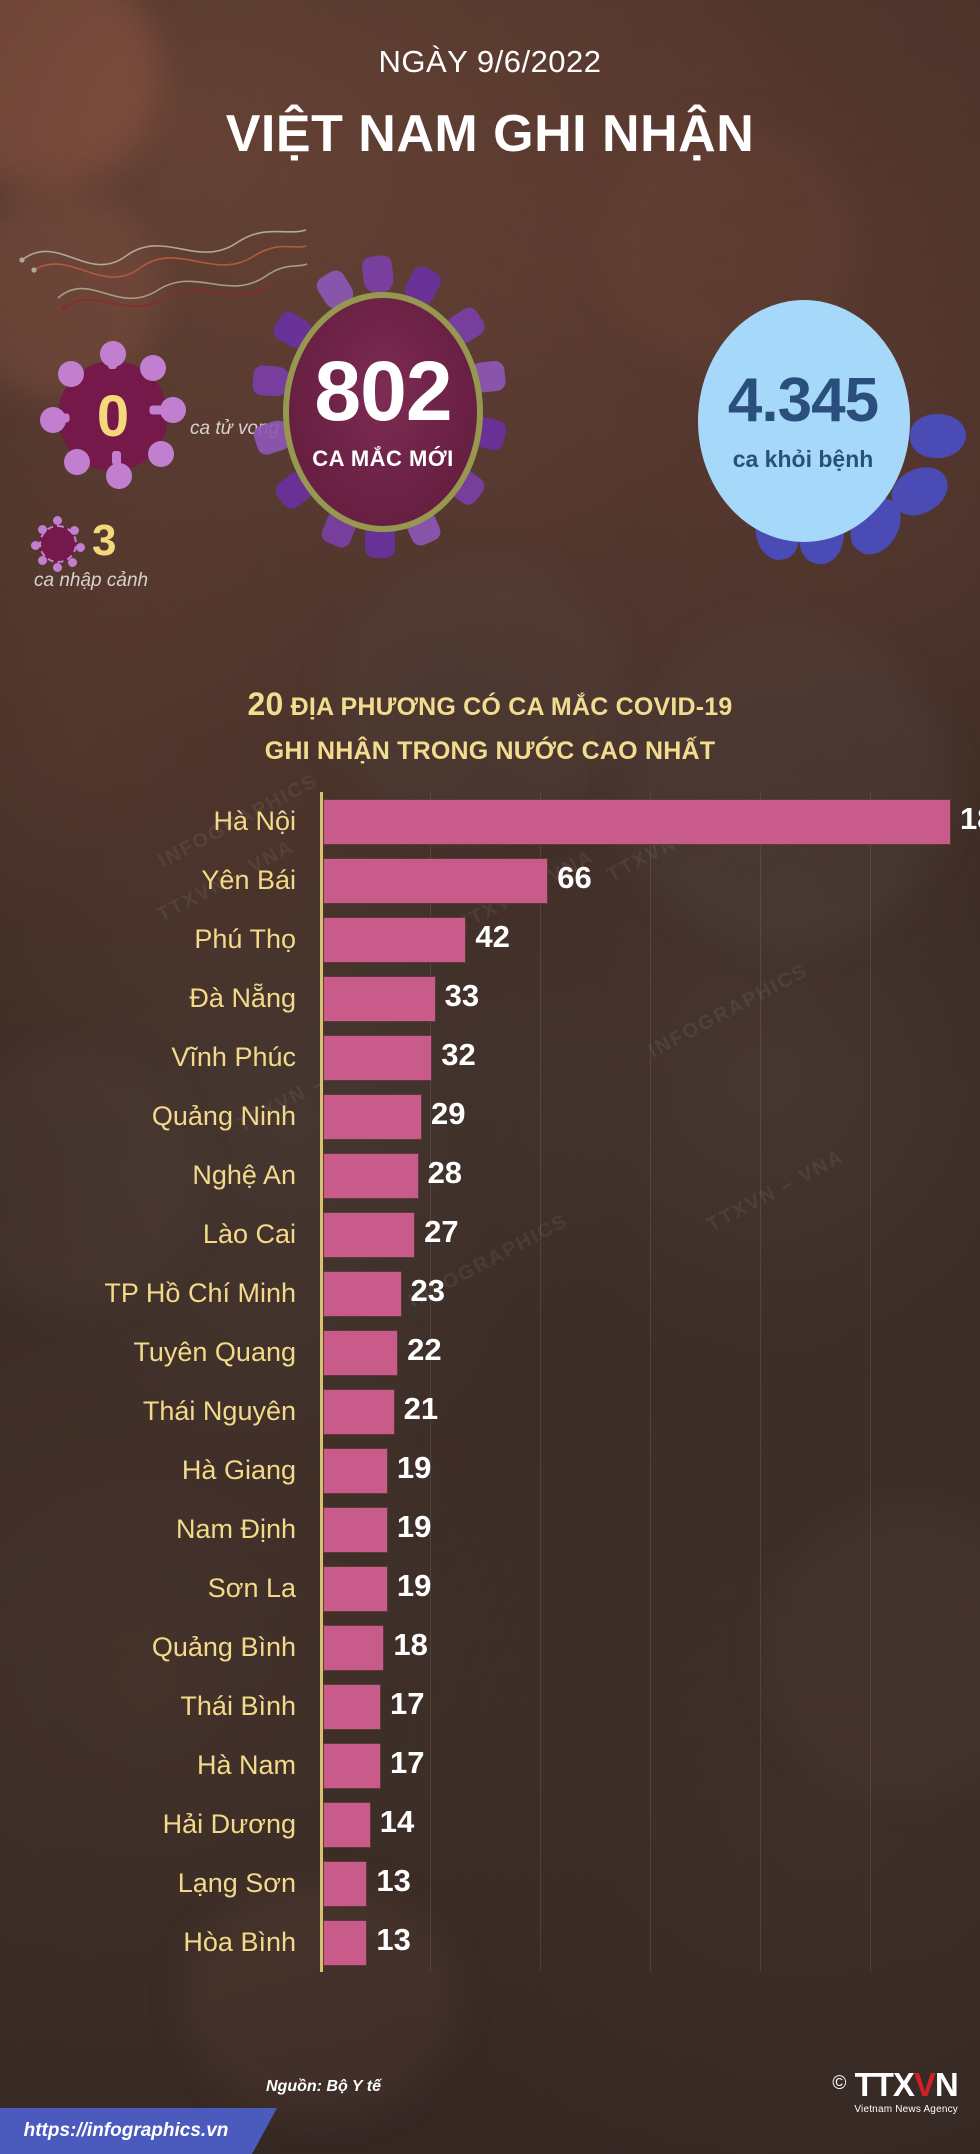 This screenshot has height=2154, width=980. What do you see at coordinates (490, 61) in the screenshot?
I see `report-date: NGÀY 9/6/2022` at bounding box center [490, 61].